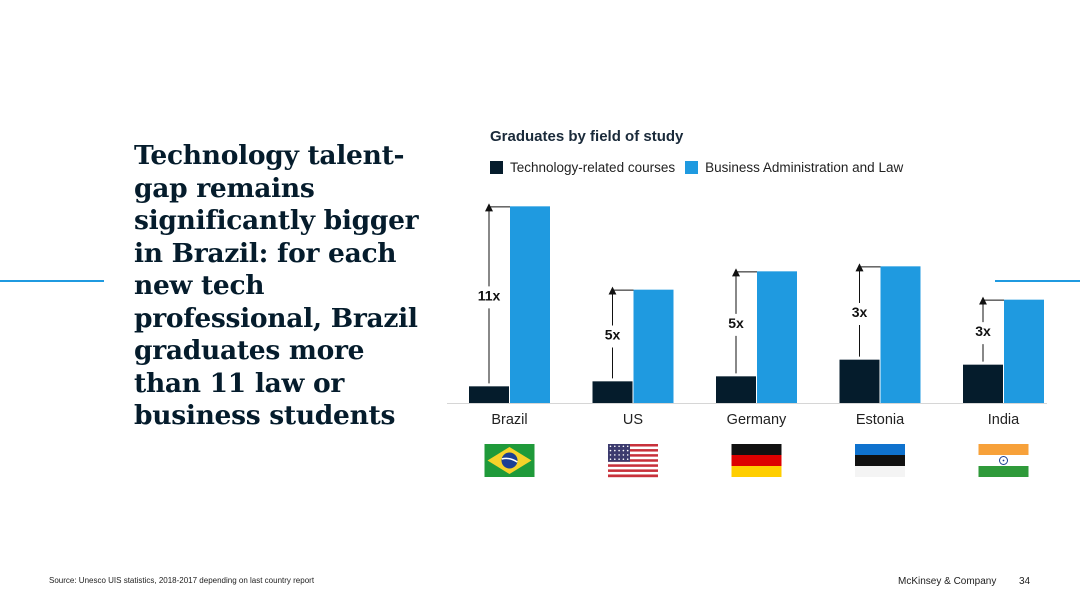 The height and width of the screenshot is (607, 1080). Describe the element at coordinates (1037, 281) in the screenshot. I see `decorative-line-right` at that location.